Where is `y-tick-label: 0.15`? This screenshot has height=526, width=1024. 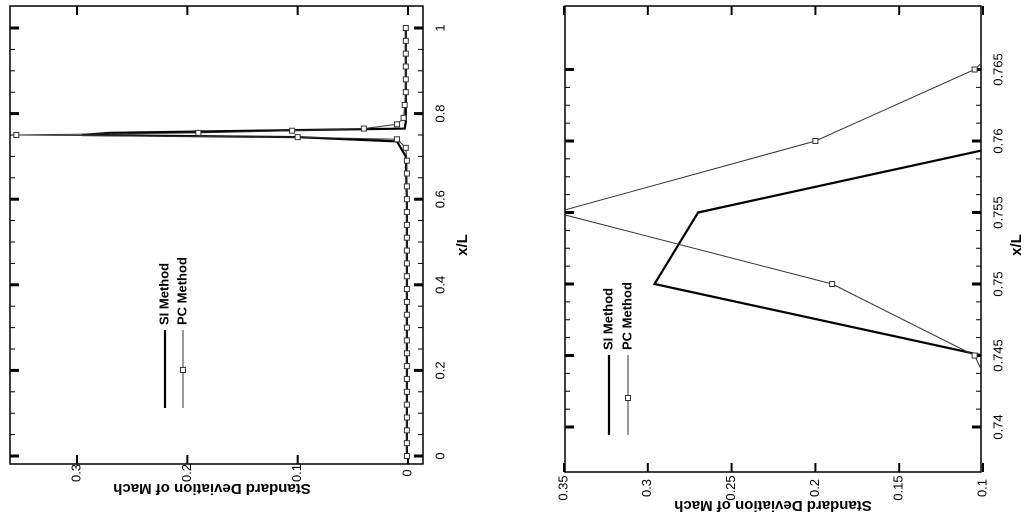
y-tick-label: 0.15 is located at coordinates (898, 487).